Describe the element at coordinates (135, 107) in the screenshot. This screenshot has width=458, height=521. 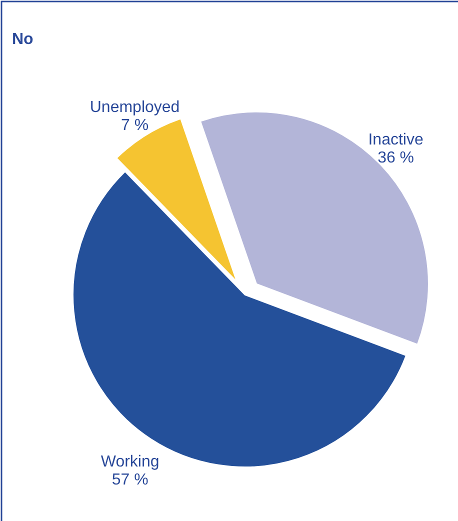
I see `slice-label: Unemployed` at that location.